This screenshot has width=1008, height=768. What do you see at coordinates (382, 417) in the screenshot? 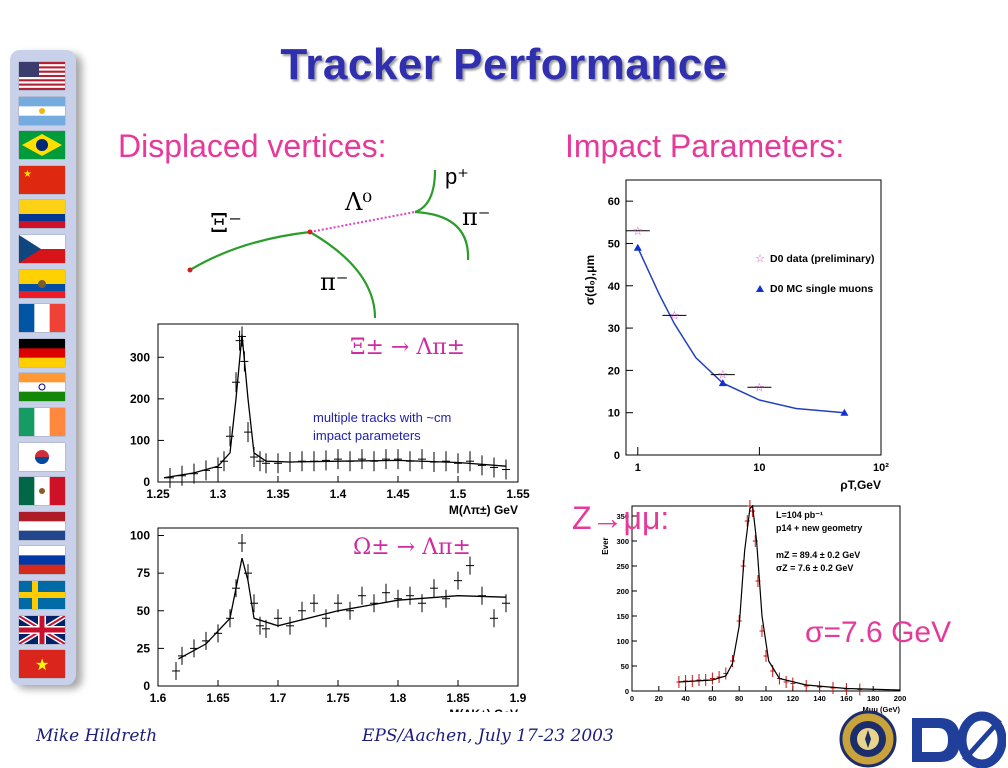
I see `annotation-line: multiple tracks with ~cm` at bounding box center [382, 417].